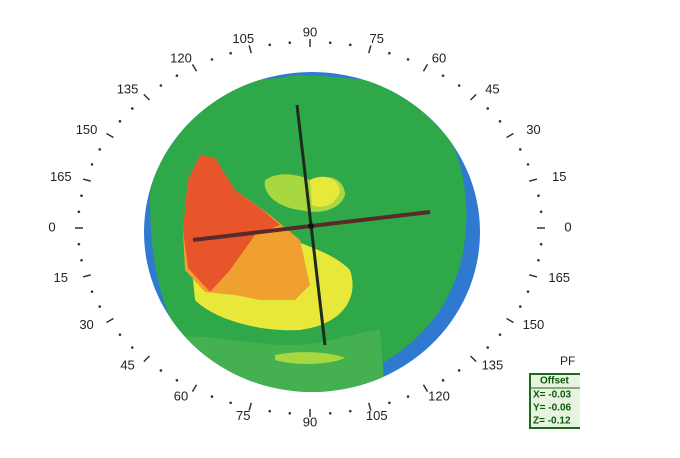 The height and width of the screenshot is (458, 680). What do you see at coordinates (567, 361) in the screenshot?
I see `inset-title: PF` at bounding box center [567, 361].